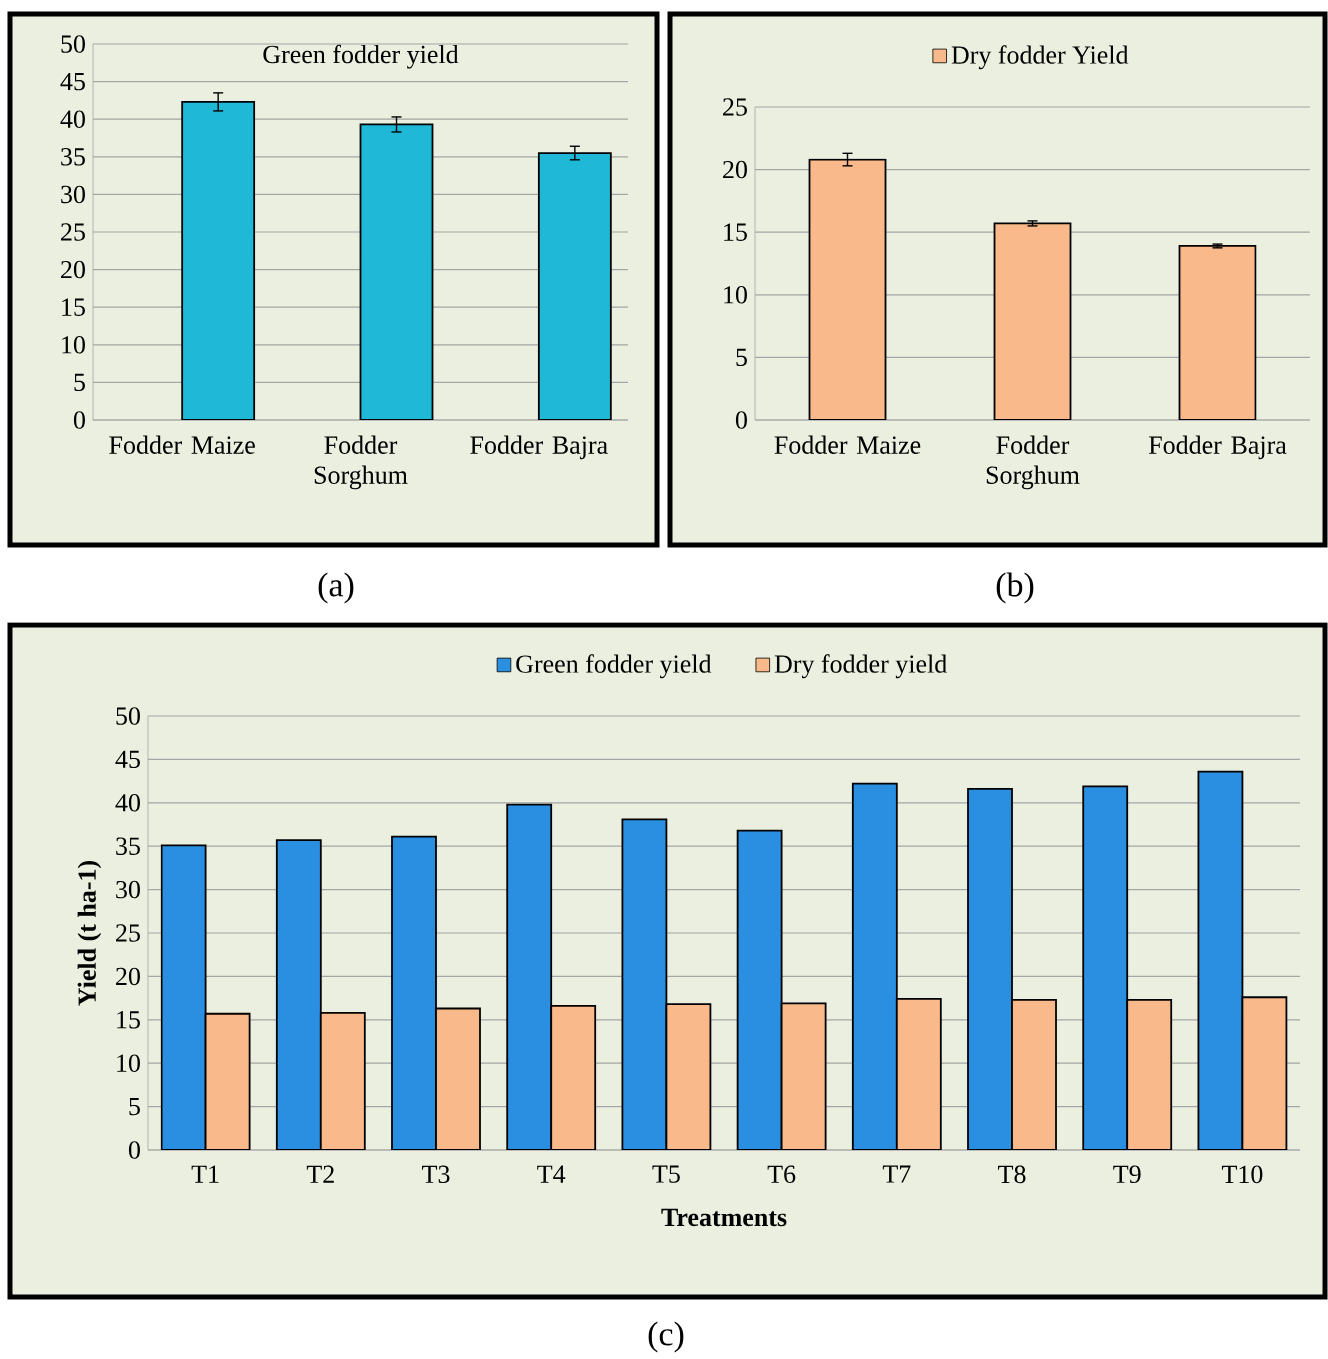 Image resolution: width=1328 pixels, height=1359 pixels. Describe the element at coordinates (724, 1217) in the screenshot. I see `x-axis-title: Treatments` at that location.